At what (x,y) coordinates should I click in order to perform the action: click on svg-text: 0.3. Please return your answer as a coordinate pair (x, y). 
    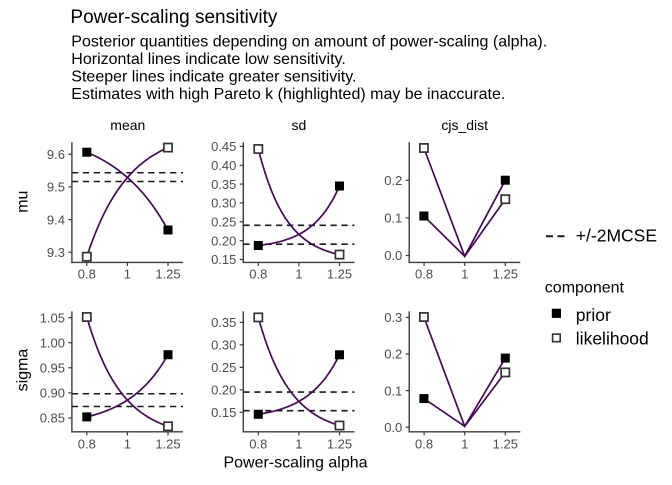
    Looking at the image, I should click on (393, 317).